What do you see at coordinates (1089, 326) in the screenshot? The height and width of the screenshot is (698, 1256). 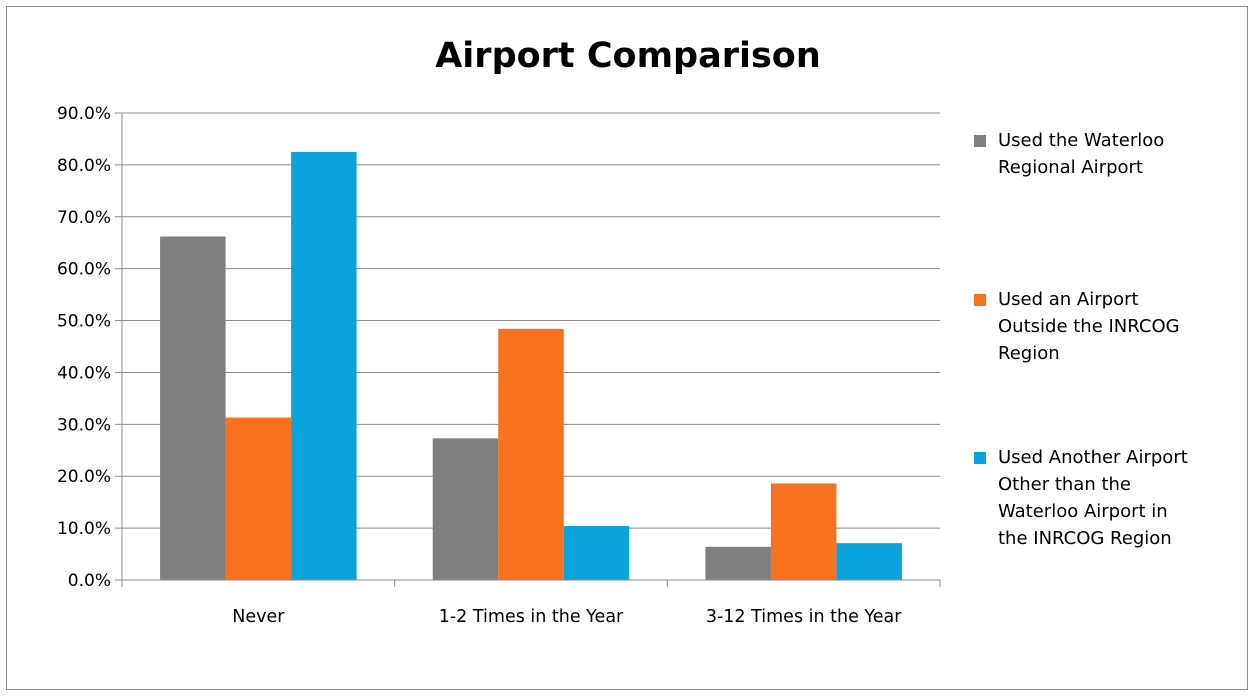 I see `legend-label-line: Outside the INRCOG` at bounding box center [1089, 326].